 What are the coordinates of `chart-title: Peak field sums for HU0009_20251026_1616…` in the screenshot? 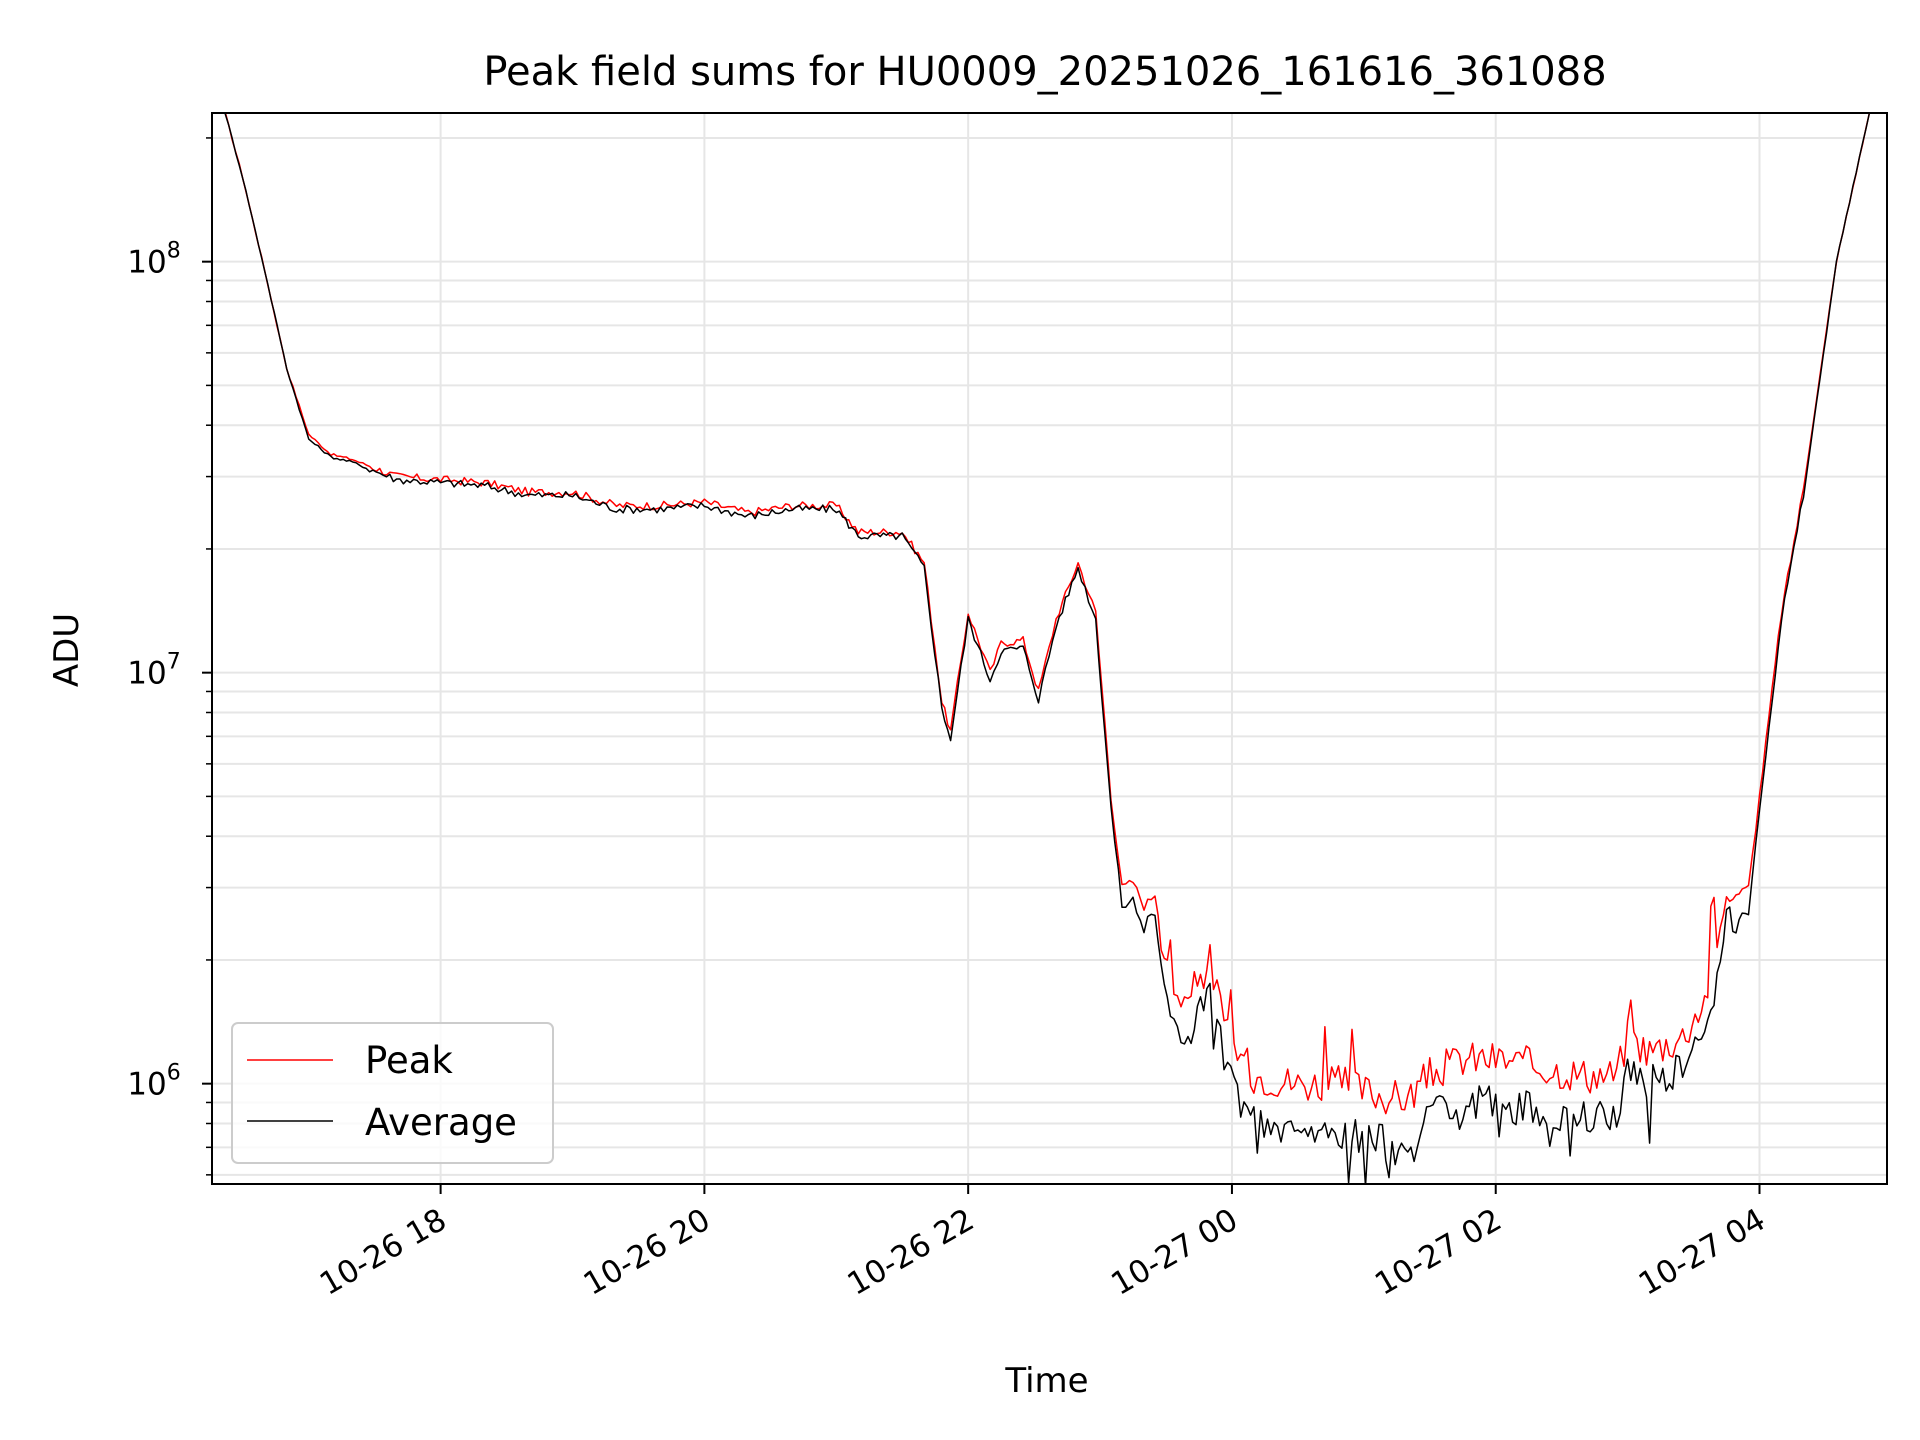 It's located at (1044, 72).